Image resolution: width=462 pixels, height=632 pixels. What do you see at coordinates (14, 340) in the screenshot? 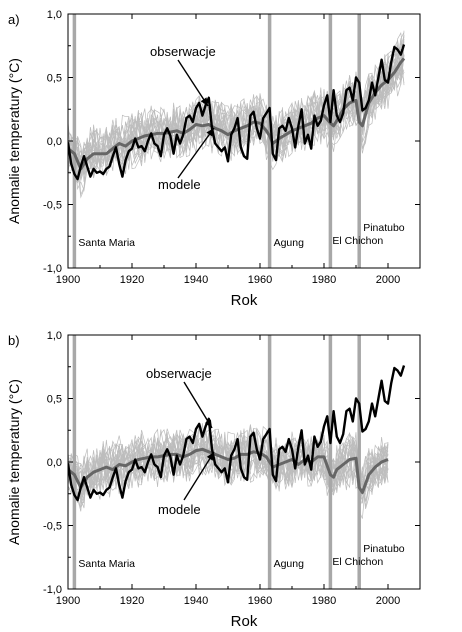
I see `panel-label: b)` at bounding box center [14, 340].